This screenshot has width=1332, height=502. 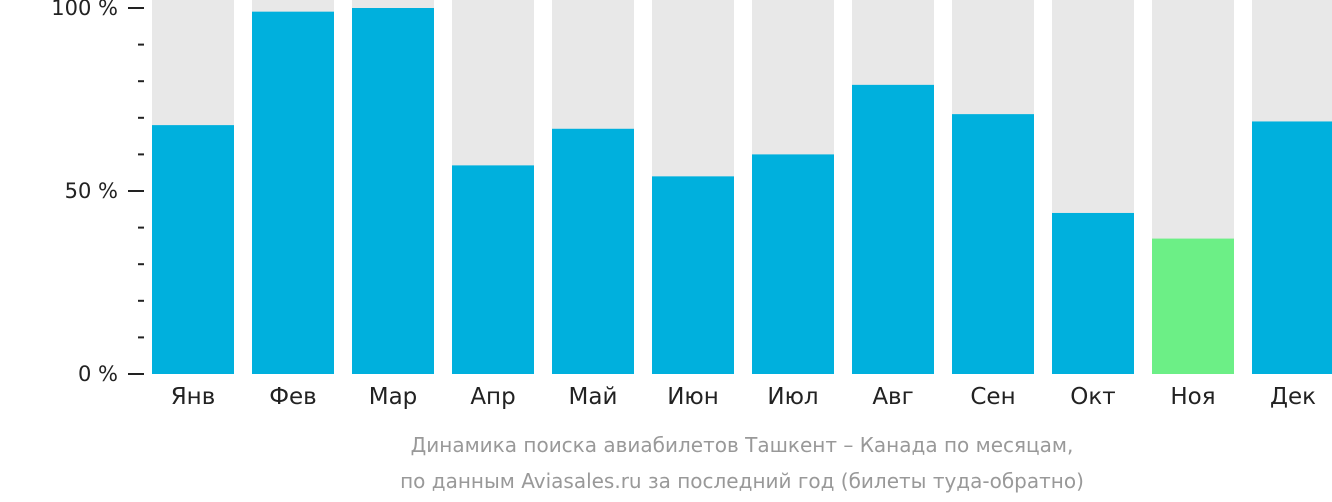 I want to click on x-axis-labels: Янв Фев Мар Апр Май Июн Июл Авг Сен Окт Ноя Дек, so click(x=743, y=397).